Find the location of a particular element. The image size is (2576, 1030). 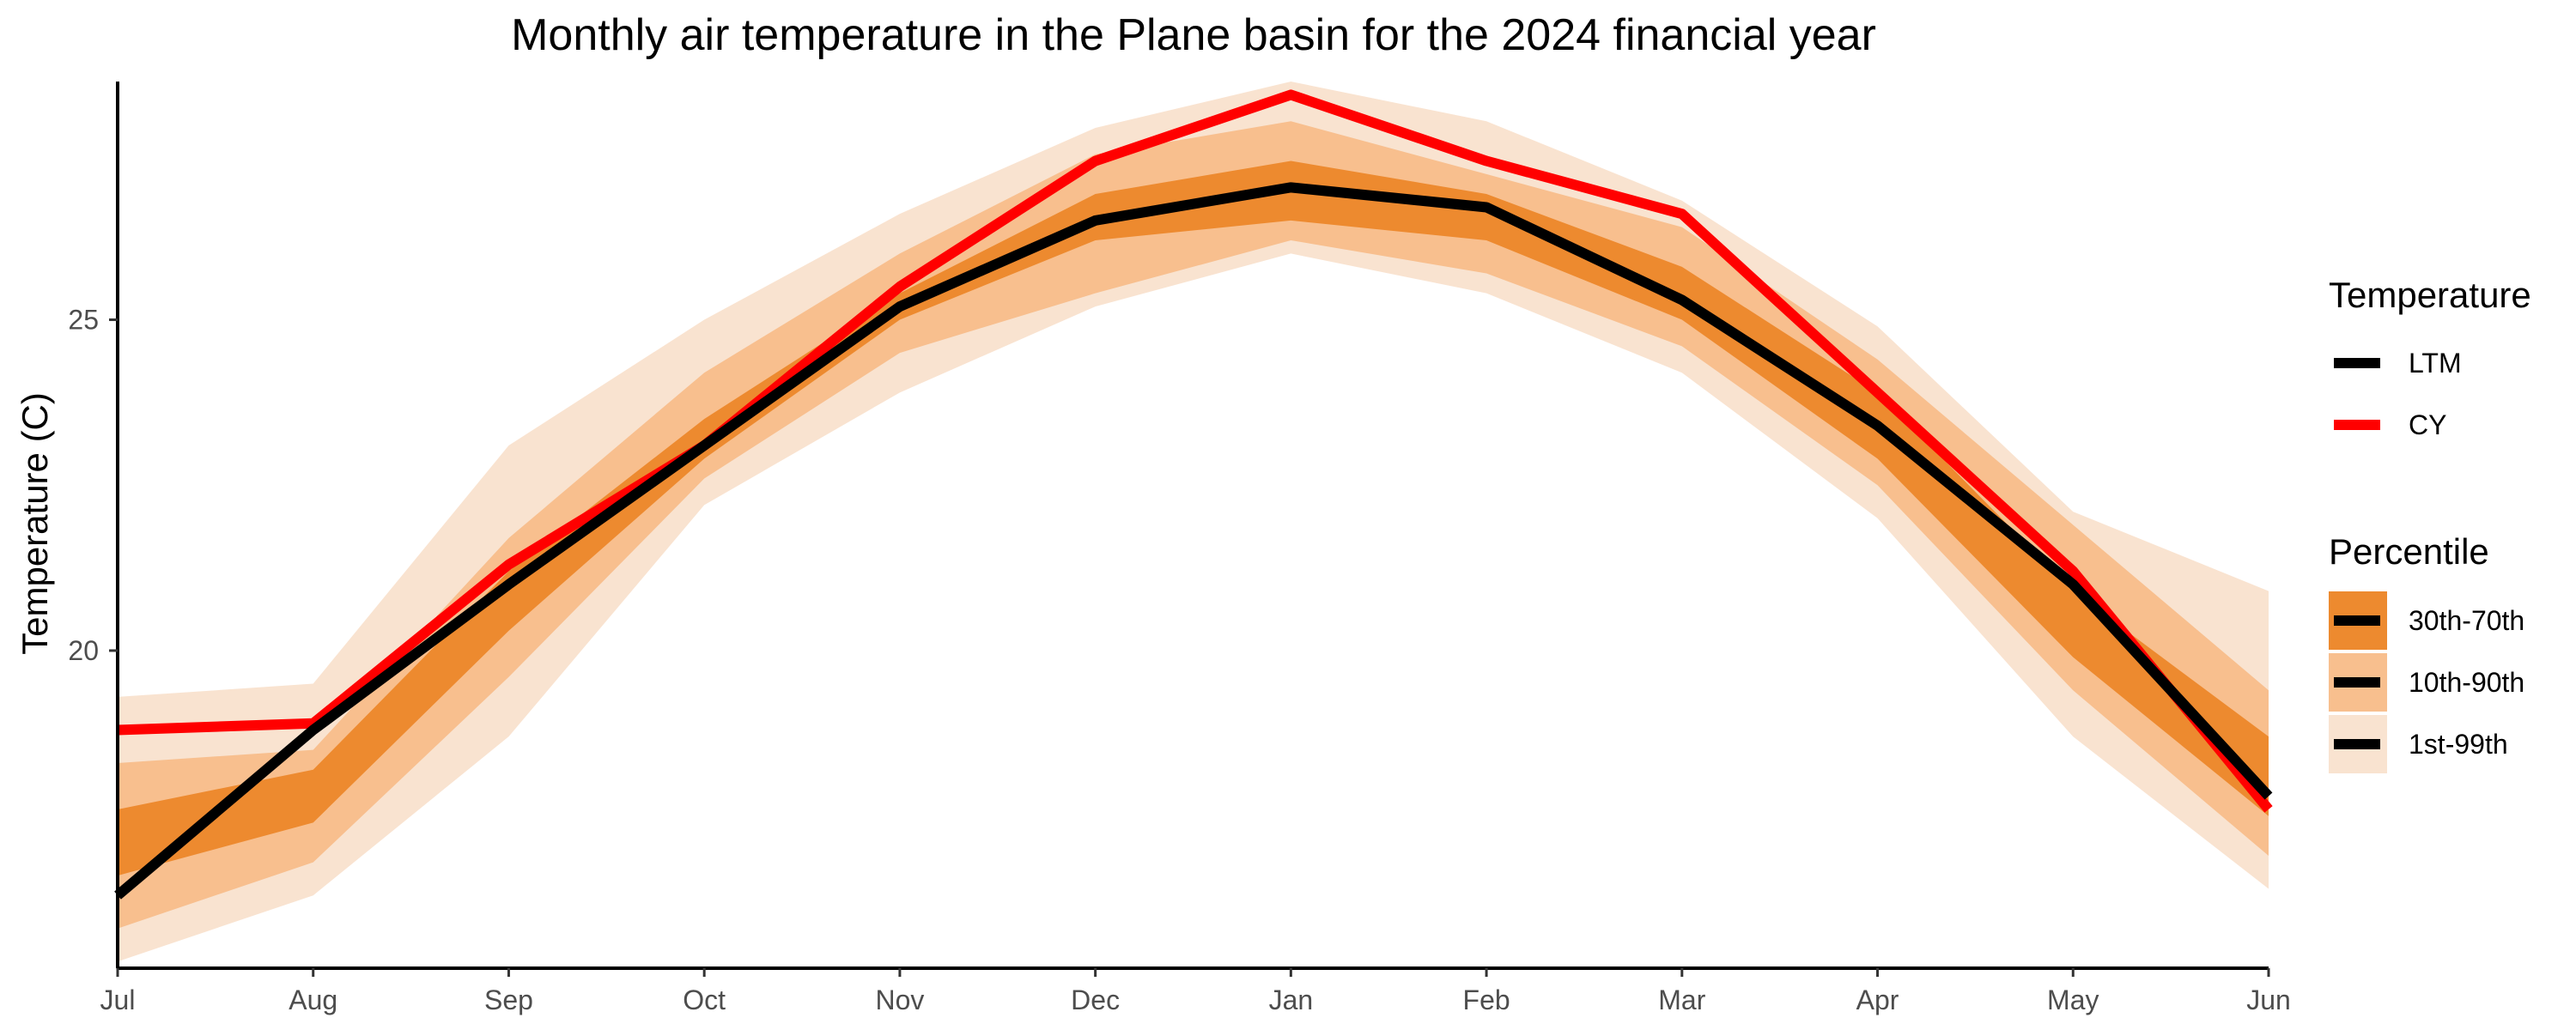

x-tick-label: Dec is located at coordinates (1096, 1000).